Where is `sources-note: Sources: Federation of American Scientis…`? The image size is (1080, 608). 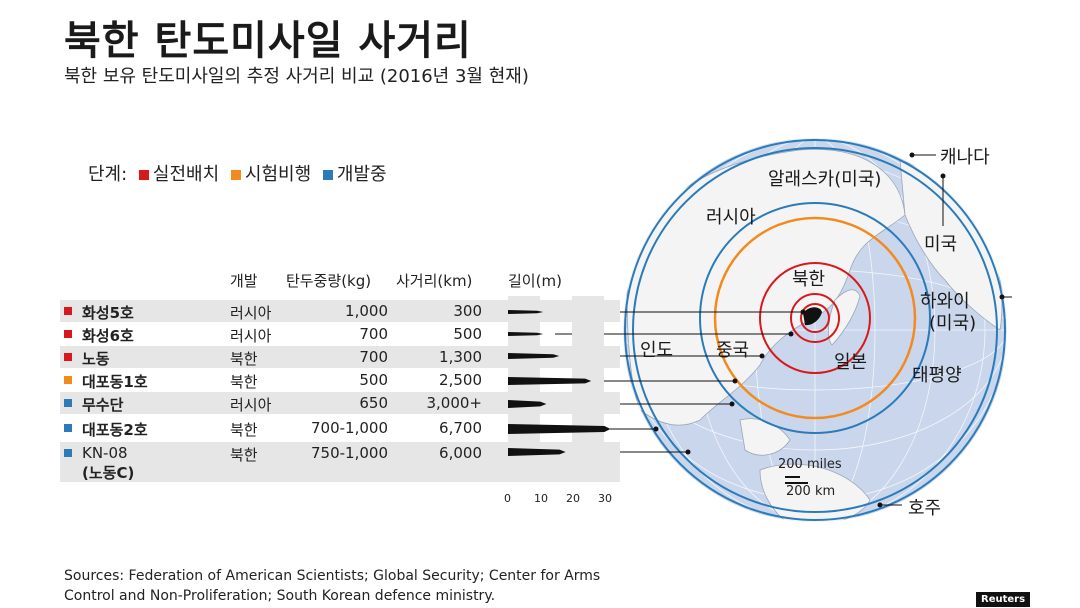 sources-note: Sources: Federation of American Scientis… is located at coordinates (332, 586).